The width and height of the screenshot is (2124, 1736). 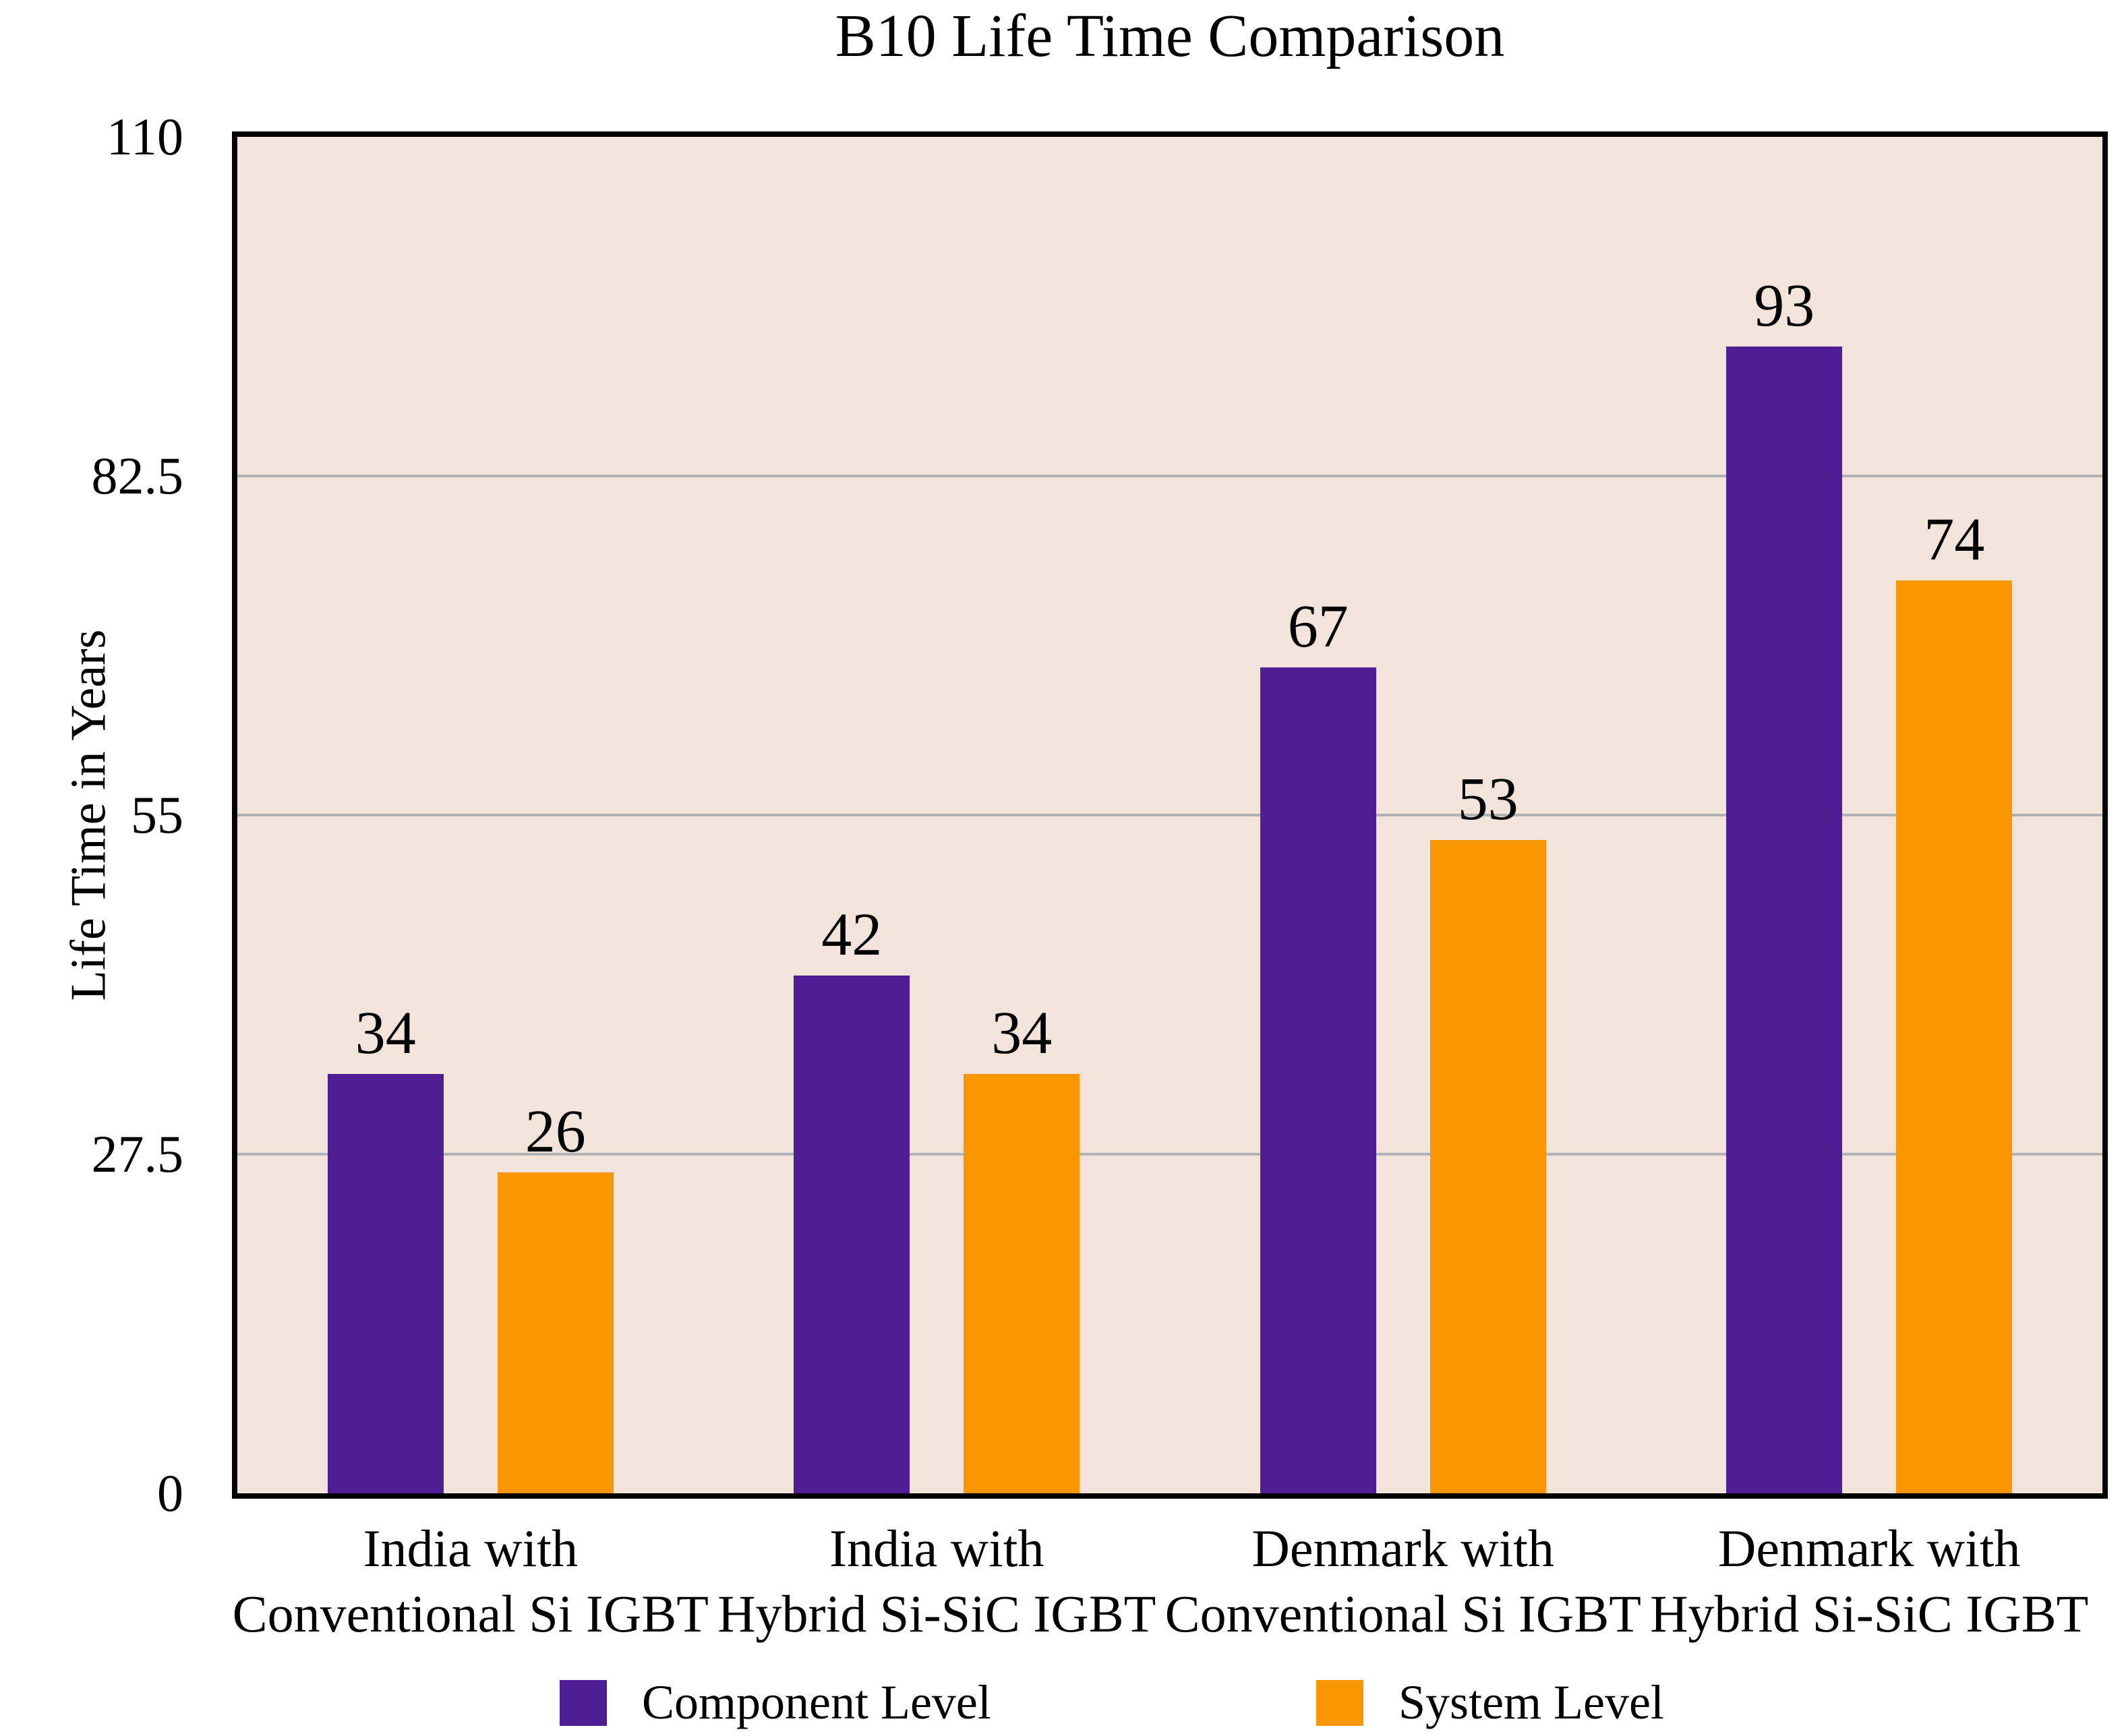 I want to click on x-category-label: Denmark with Hybrid Si-SiC IGBT, so click(x=1869, y=1581).